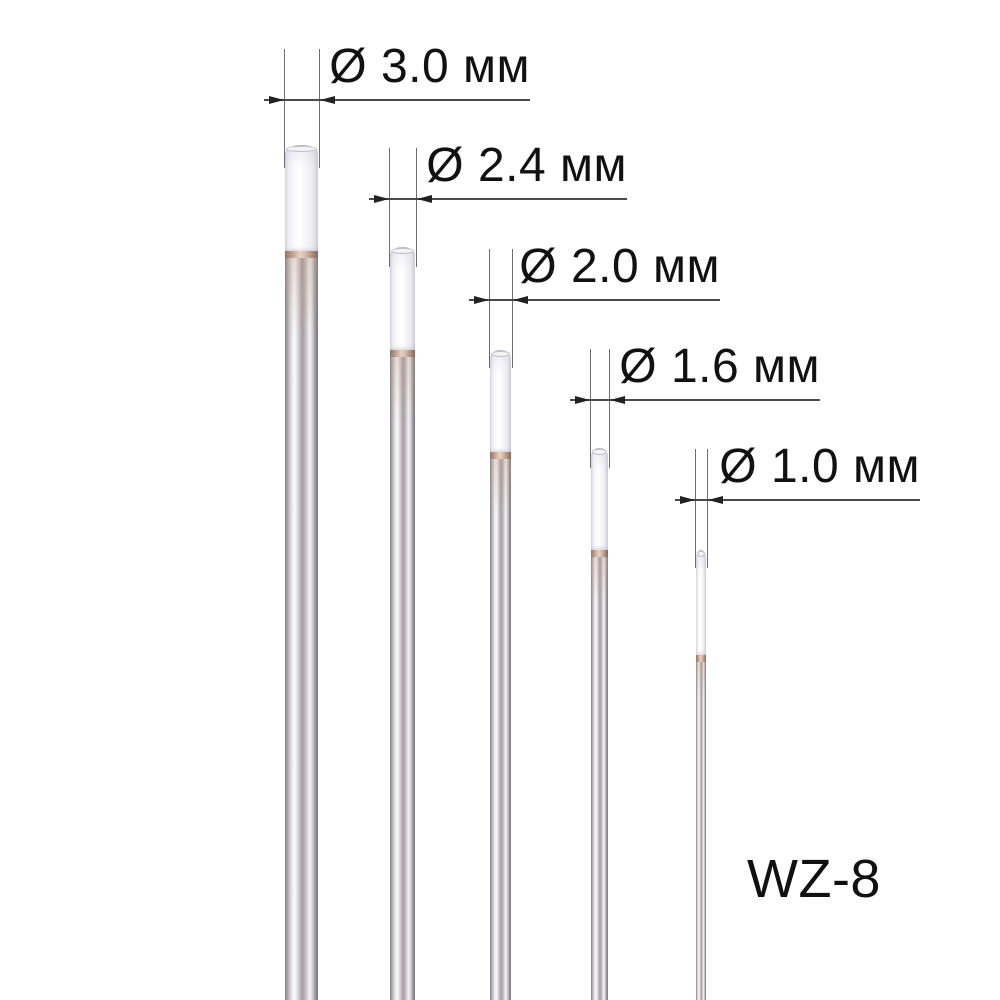 Image resolution: width=1000 pixels, height=1000 pixels. I want to click on dimension-label: Ø 3.0 мм, so click(429, 66).